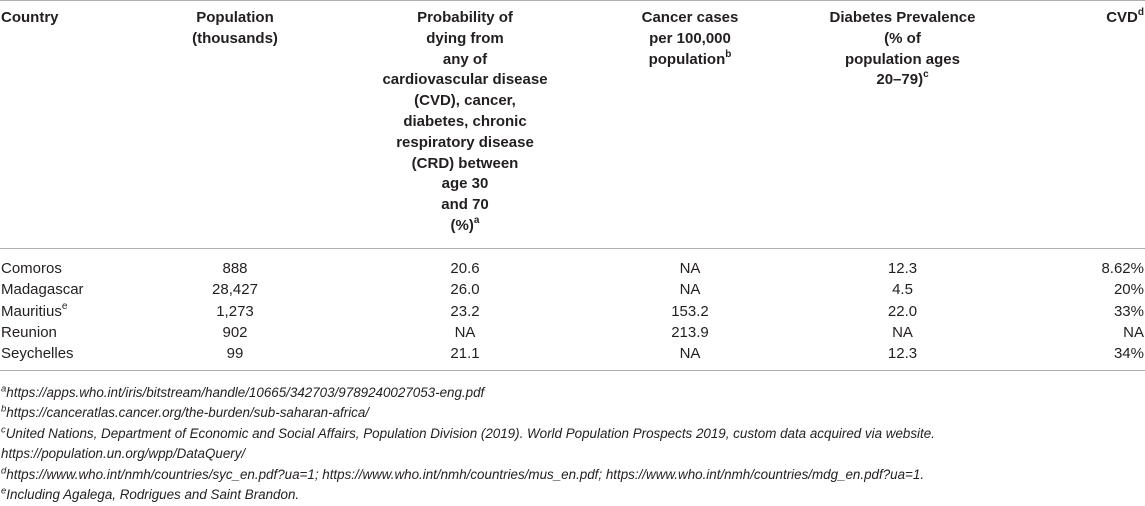 This screenshot has width=1145, height=506. I want to click on header-line: (%)a, so click(465, 224).